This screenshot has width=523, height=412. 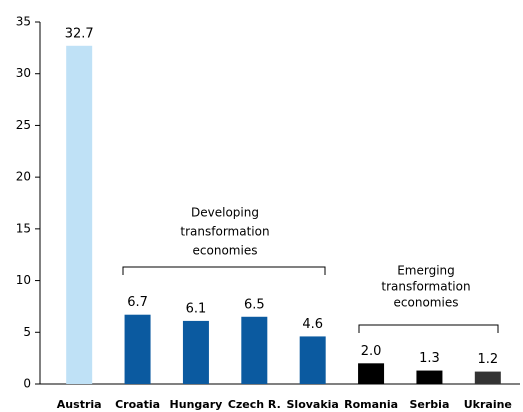 I want to click on value-label: 6.7, so click(x=137, y=302).